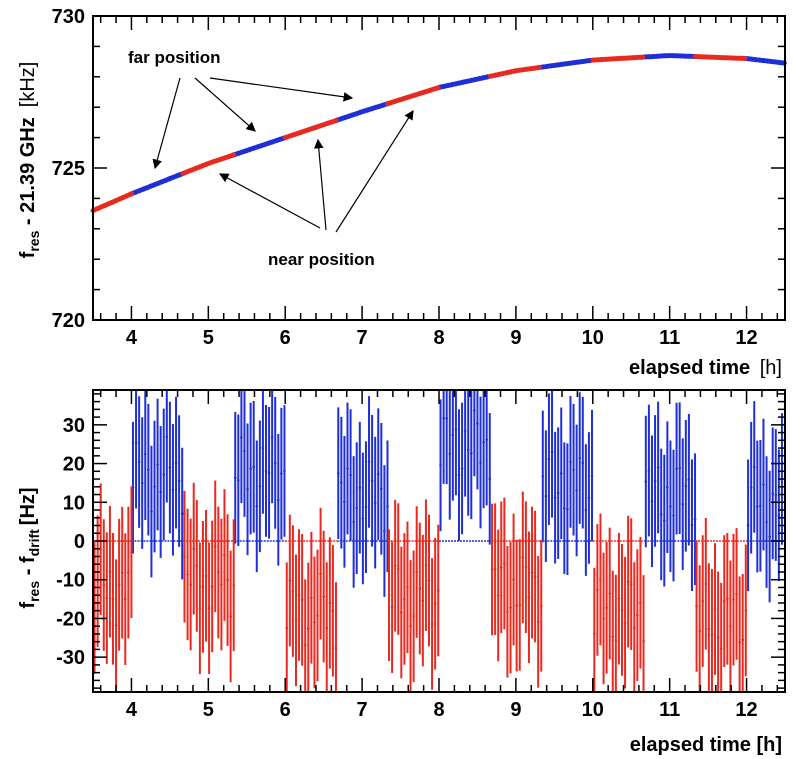 This screenshot has height=759, width=793. Describe the element at coordinates (593, 338) in the screenshot. I see `x-tick-label: 10` at that location.